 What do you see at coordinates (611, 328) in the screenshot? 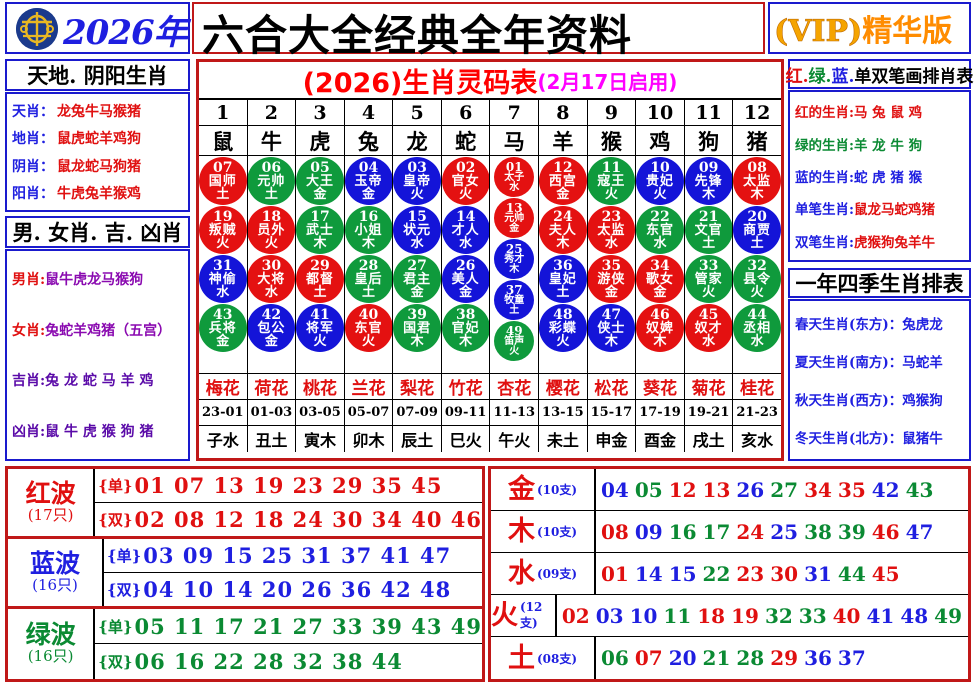
I see `code-bubble: 47 侠士木` at bounding box center [611, 328].